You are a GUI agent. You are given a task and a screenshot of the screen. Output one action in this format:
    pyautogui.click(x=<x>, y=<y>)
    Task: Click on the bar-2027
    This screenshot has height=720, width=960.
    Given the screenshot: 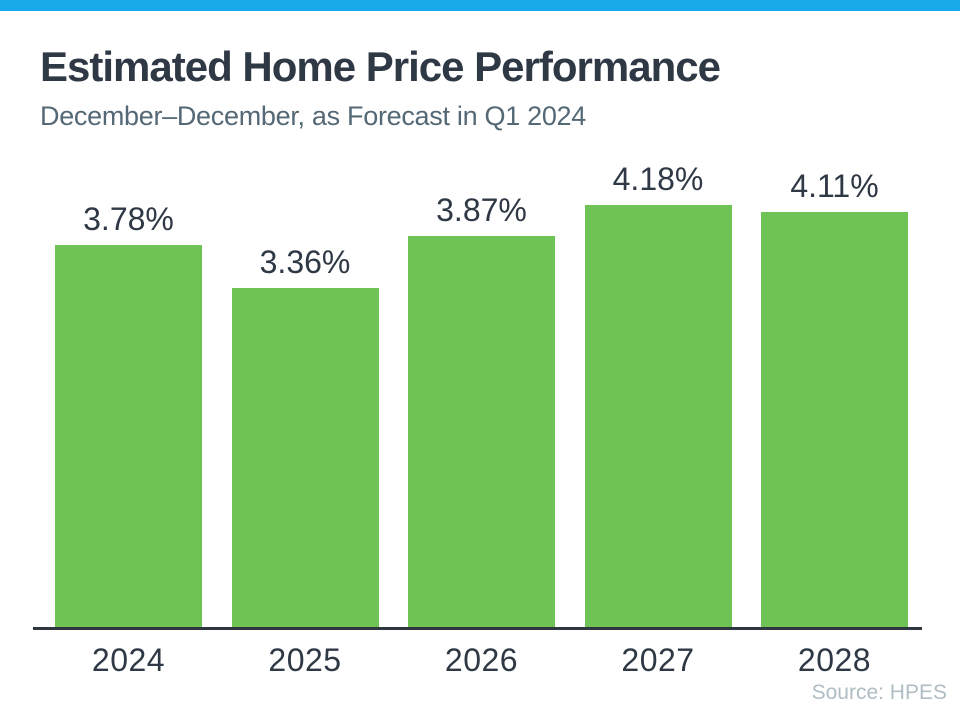 What is the action you would take?
    pyautogui.click(x=658, y=415)
    